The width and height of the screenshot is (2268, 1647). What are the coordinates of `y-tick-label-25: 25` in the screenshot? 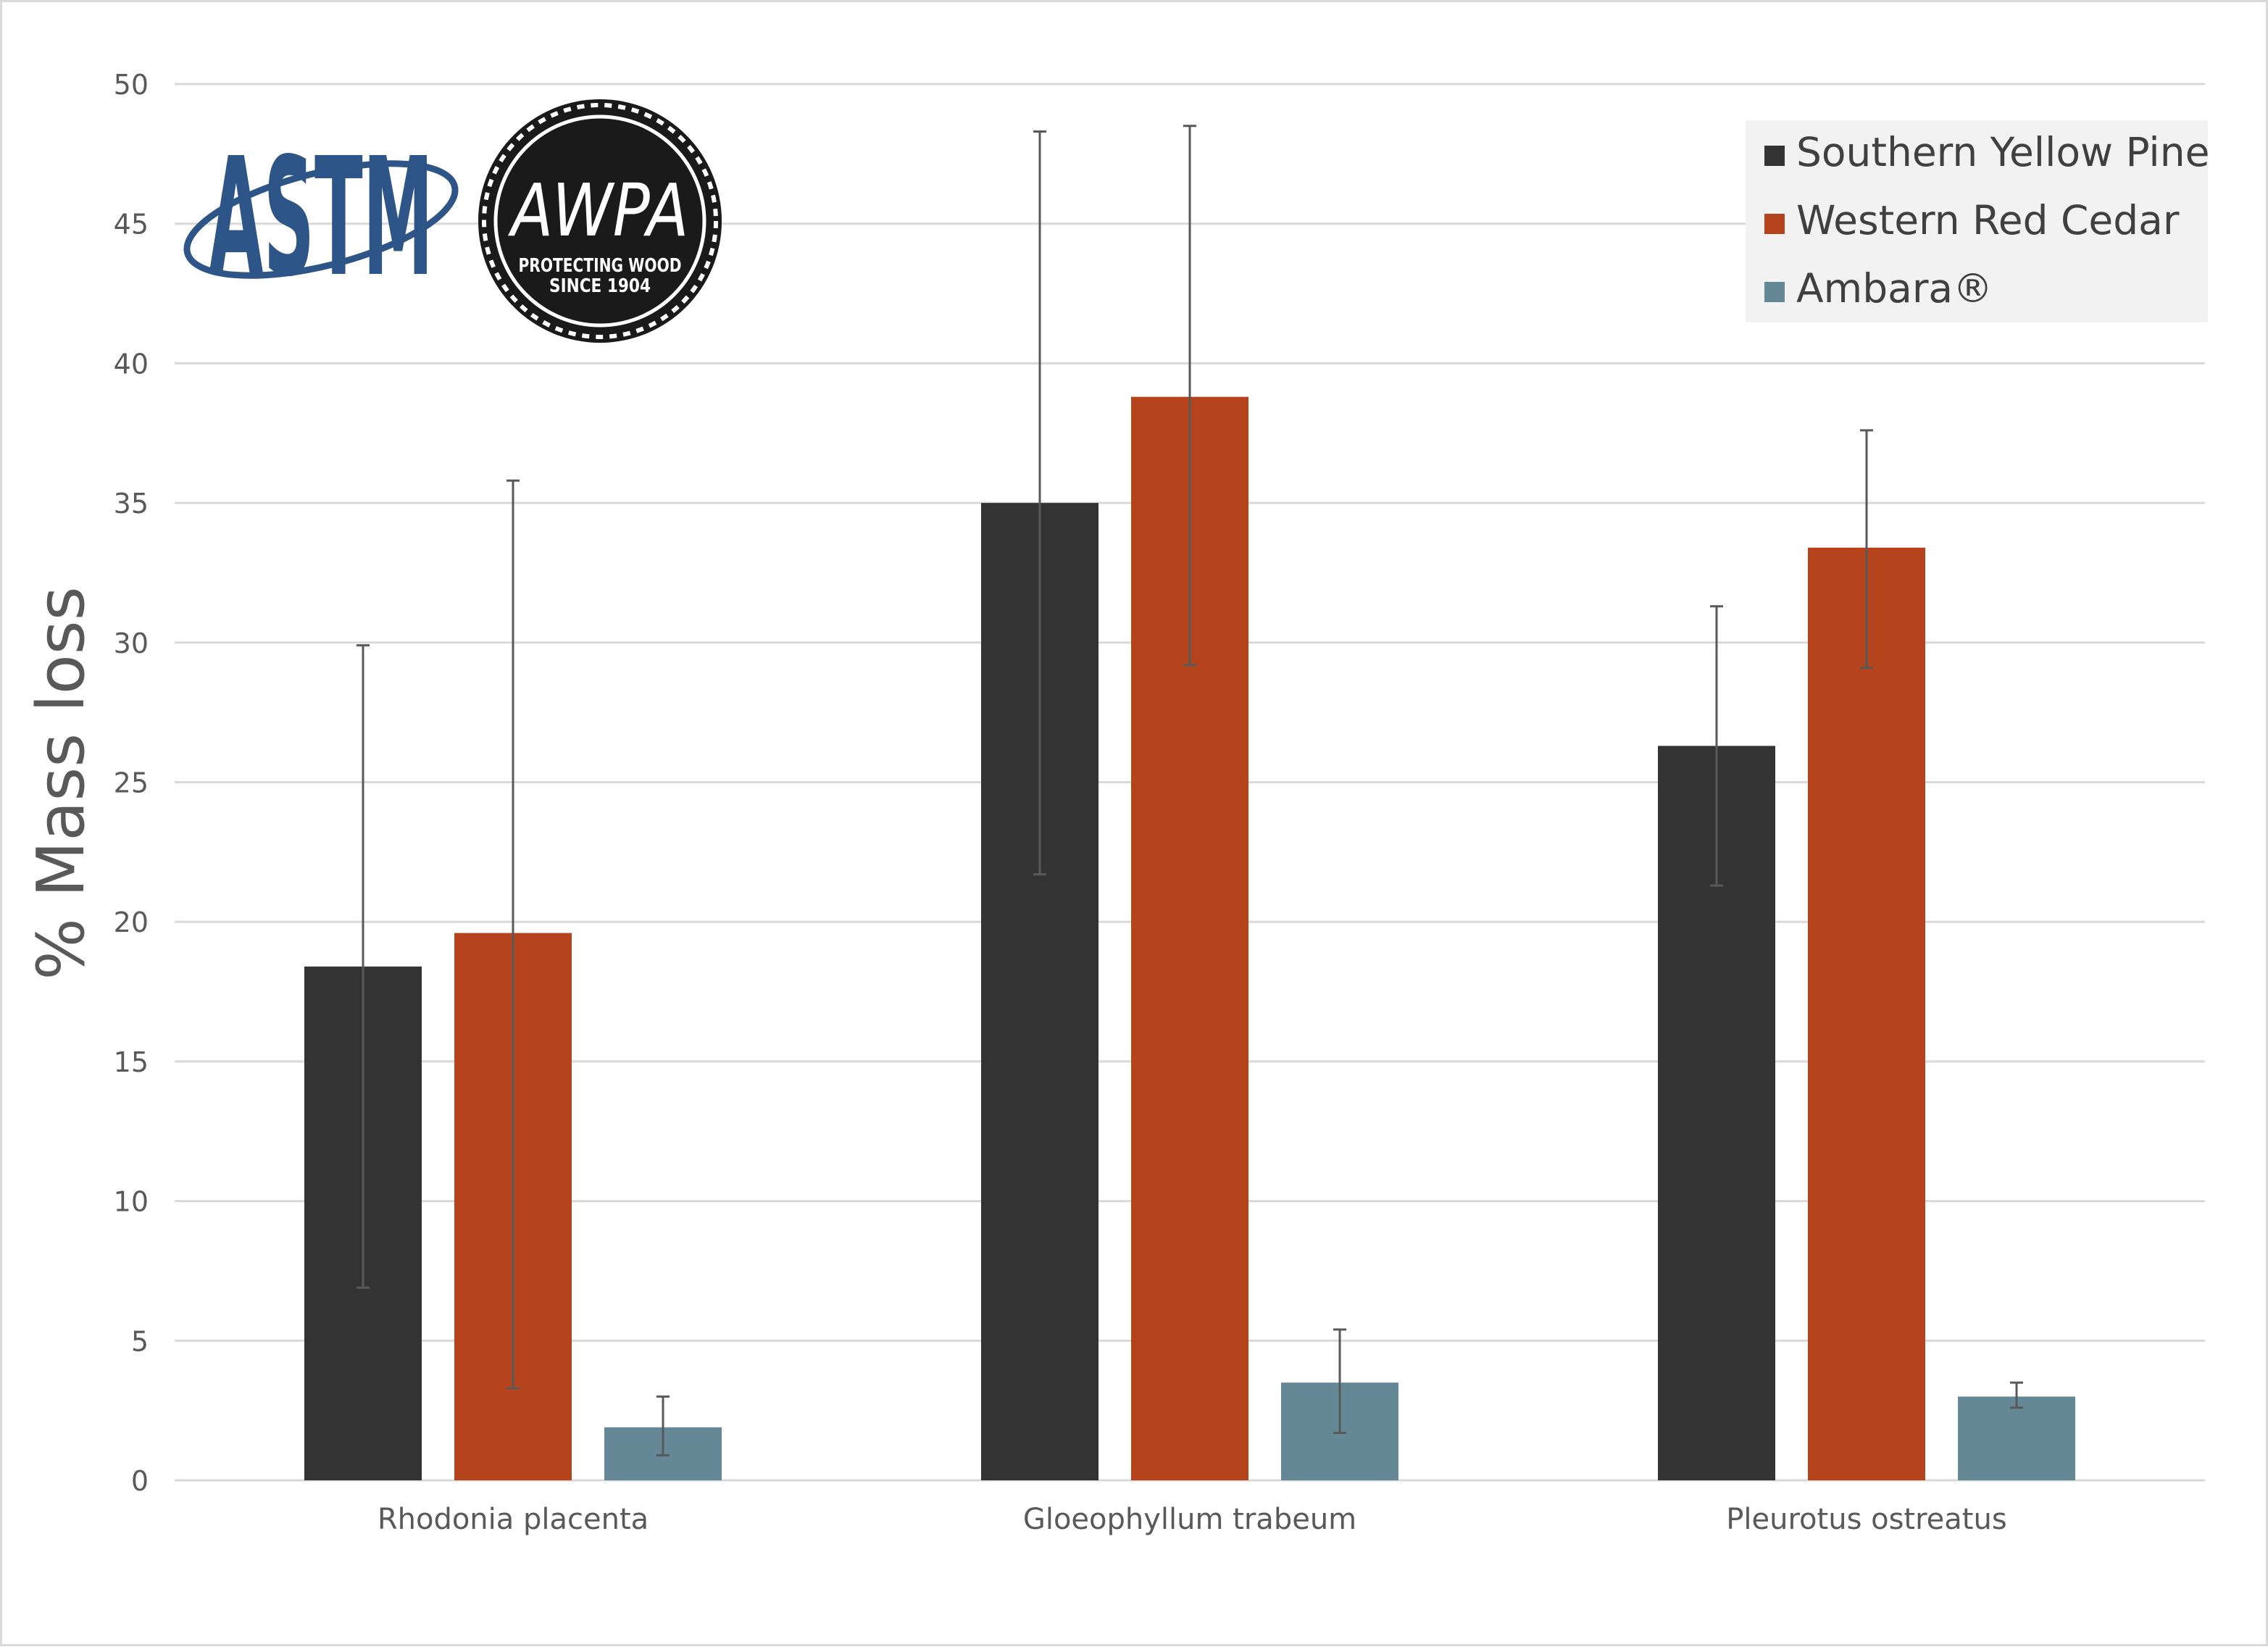 It's located at (131, 783).